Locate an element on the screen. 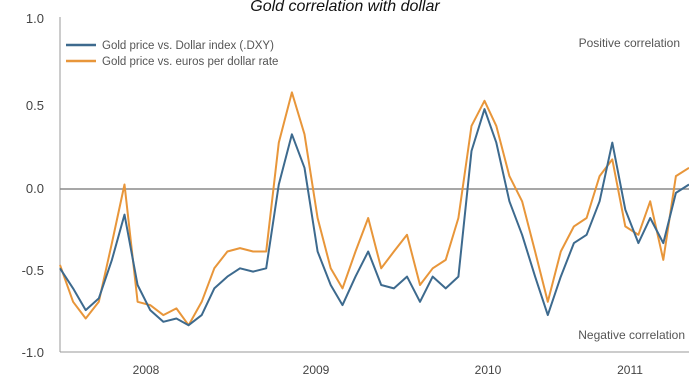  legend-label-eur: Gold price vs. euros per dollar rate is located at coordinates (190, 62).